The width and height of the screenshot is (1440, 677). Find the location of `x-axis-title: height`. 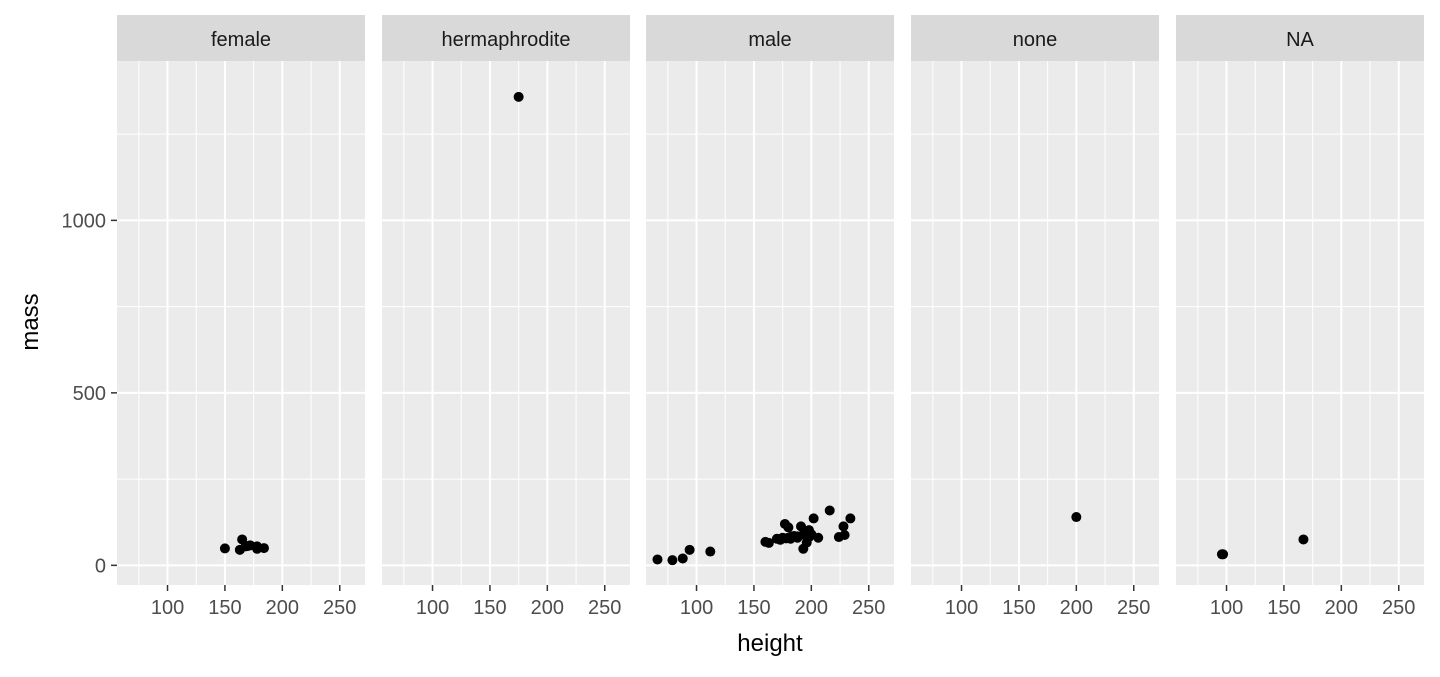

x-axis-title: height is located at coordinates (770, 643).